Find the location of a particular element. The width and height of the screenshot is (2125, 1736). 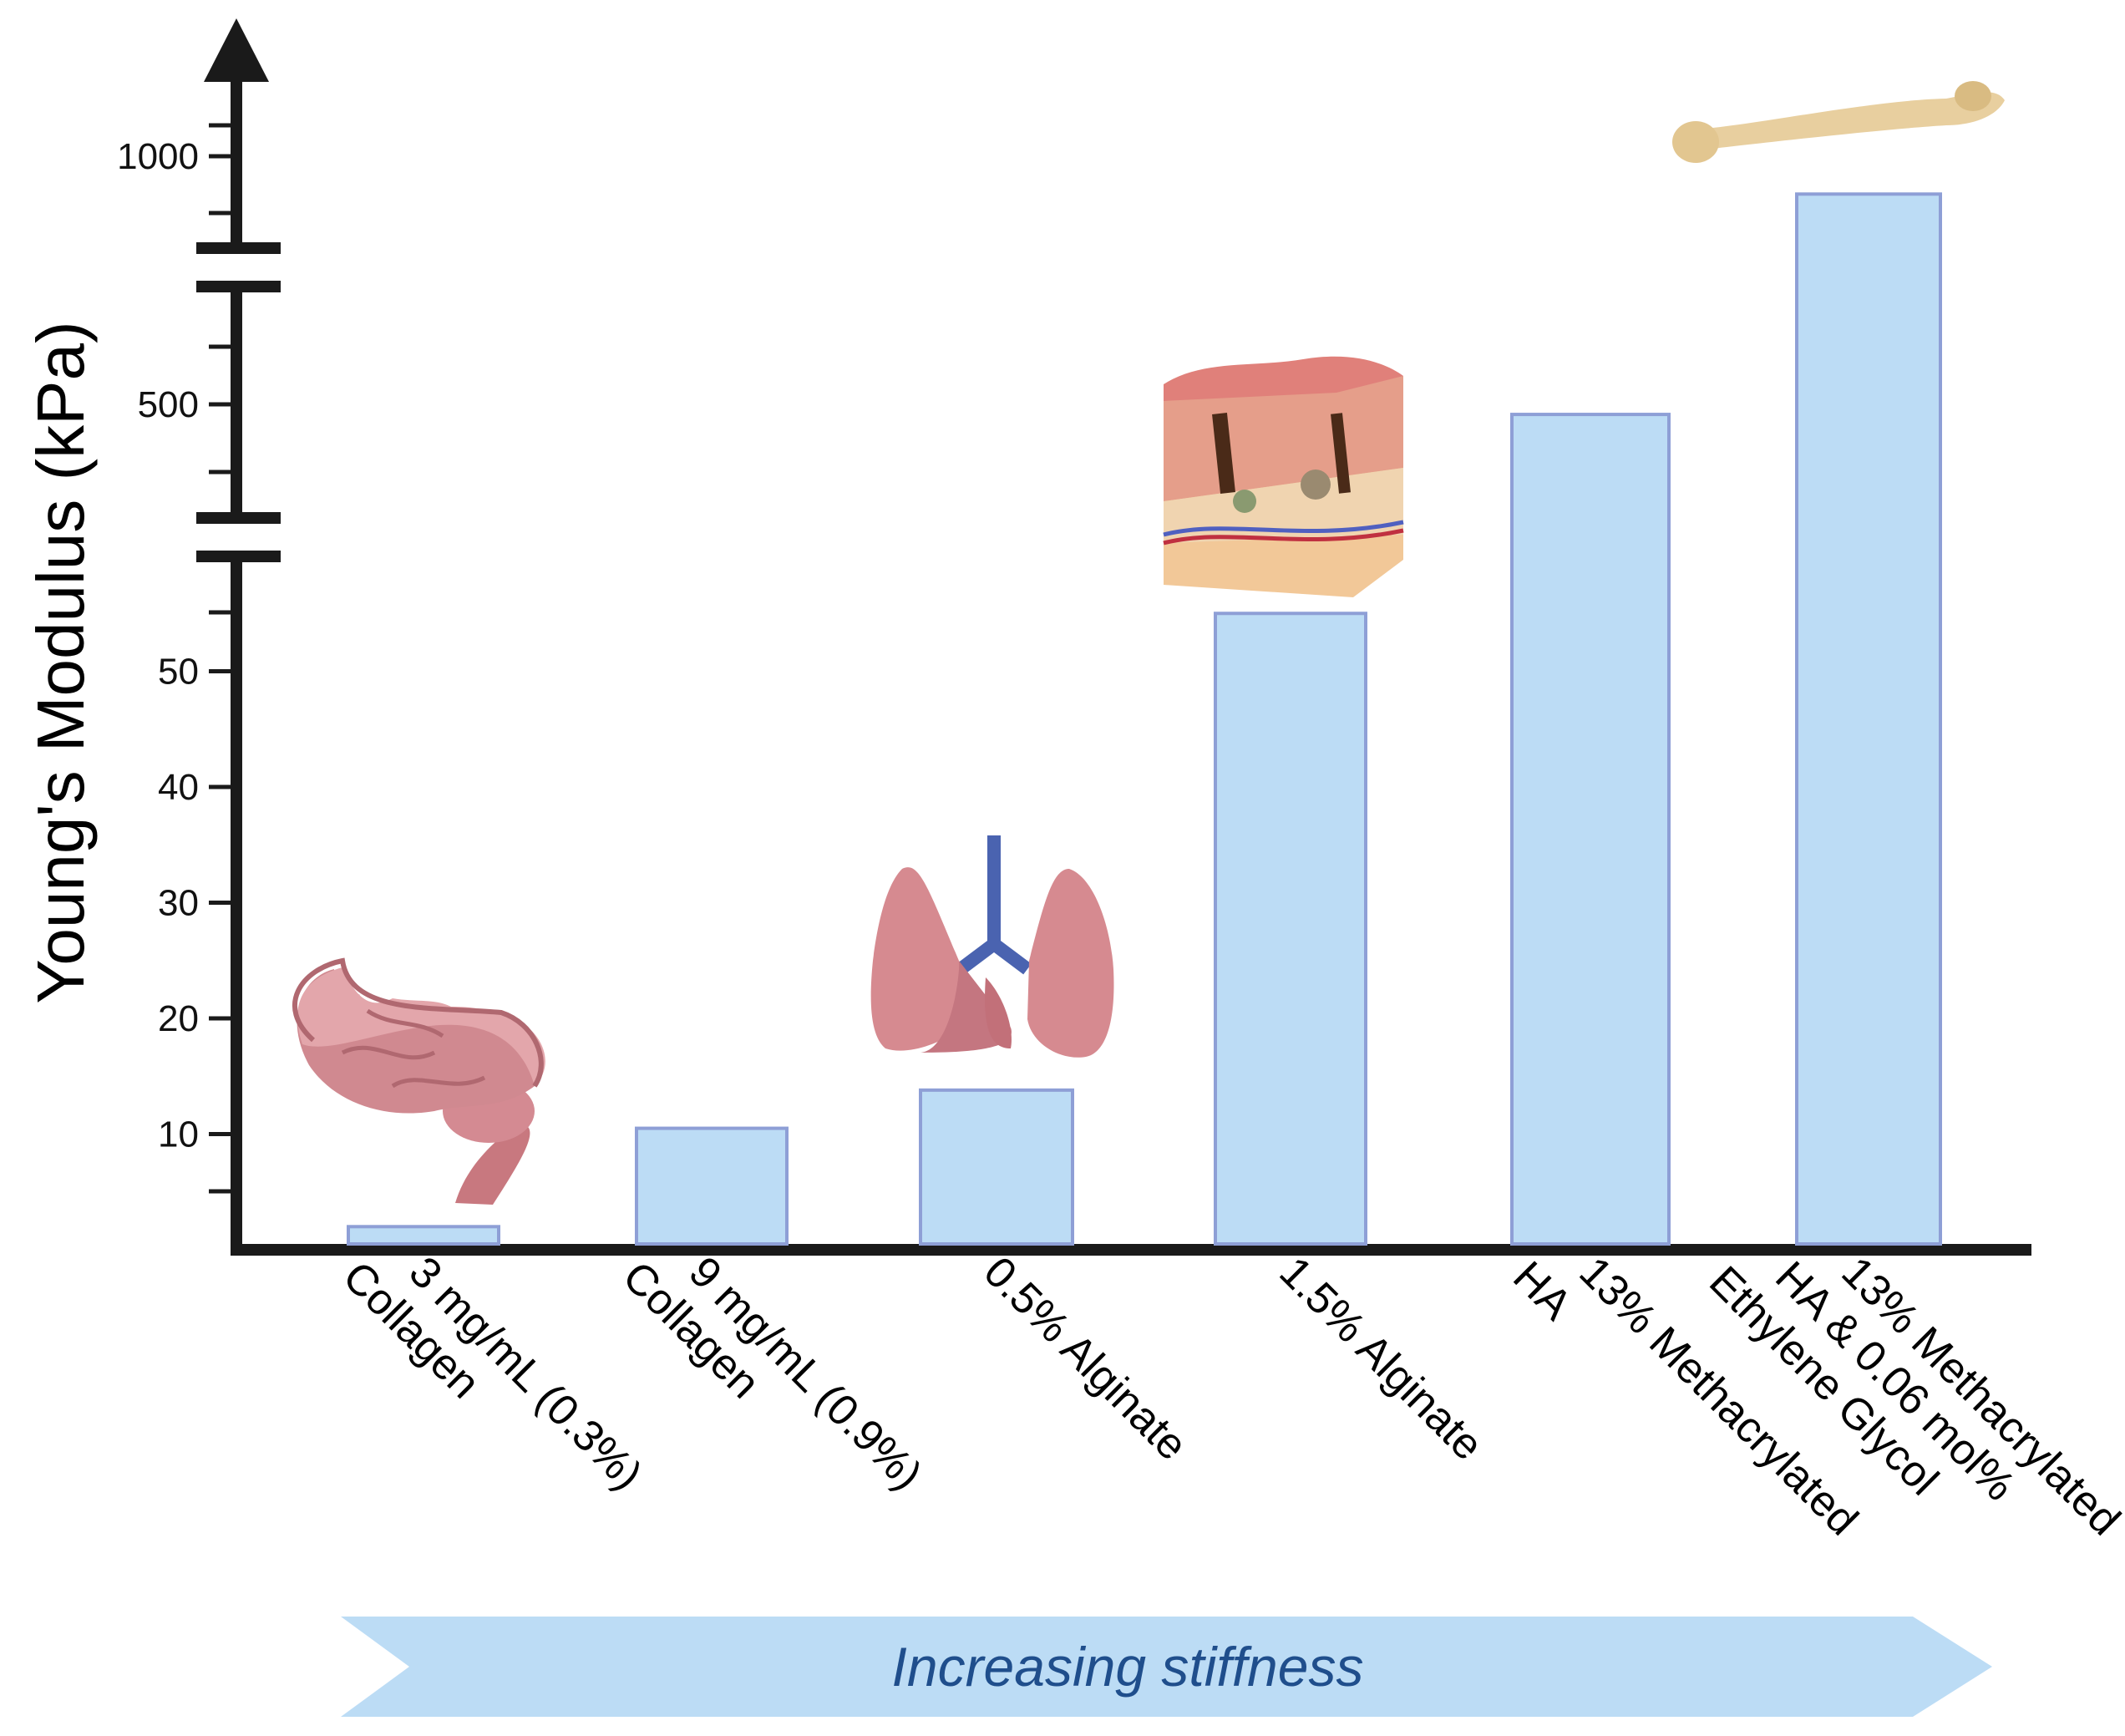

y-tick-label: 10 is located at coordinates (178, 1134).